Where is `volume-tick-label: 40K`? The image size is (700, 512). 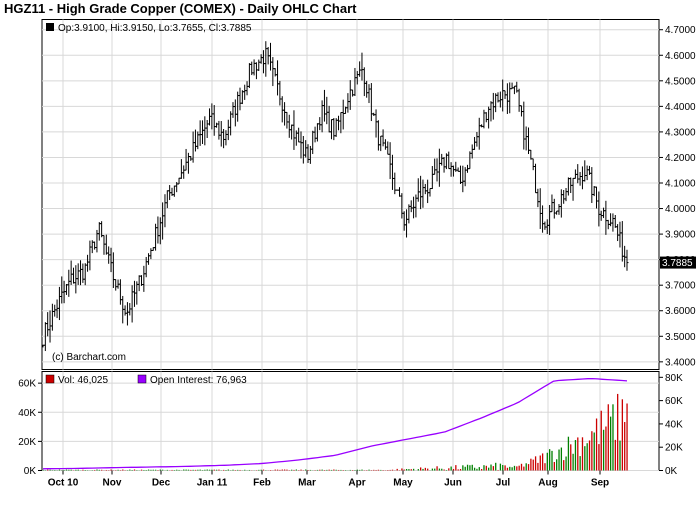
volume-tick-label: 40K is located at coordinates (27, 413).